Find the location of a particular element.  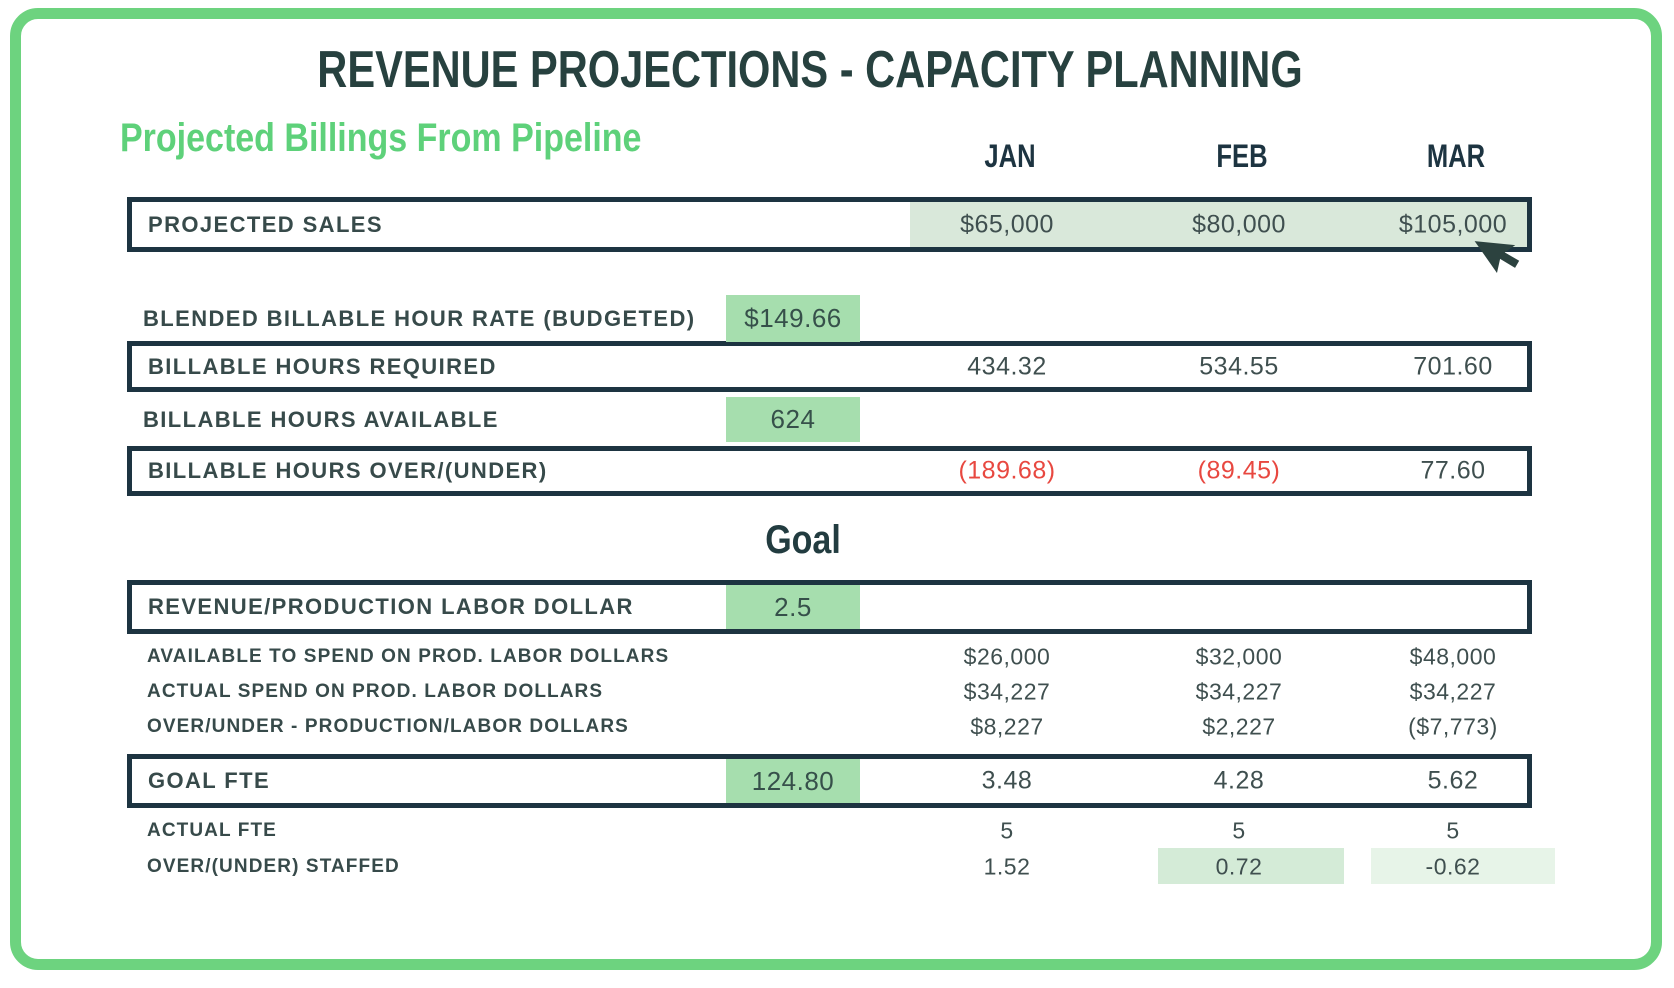

page-title: REVENUE PROJECTIONS - CAPACITY PLANNING is located at coordinates (810, 70).